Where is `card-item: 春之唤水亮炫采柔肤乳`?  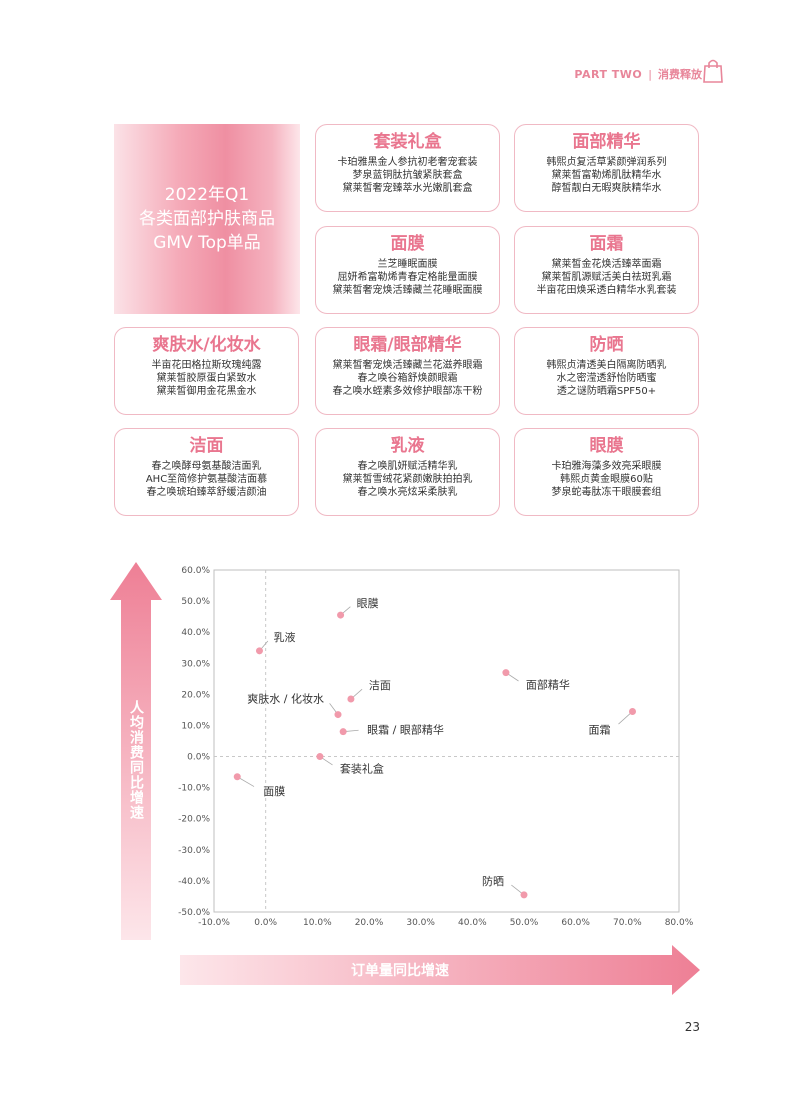 card-item: 春之唤水亮炫采柔肤乳 is located at coordinates (407, 492).